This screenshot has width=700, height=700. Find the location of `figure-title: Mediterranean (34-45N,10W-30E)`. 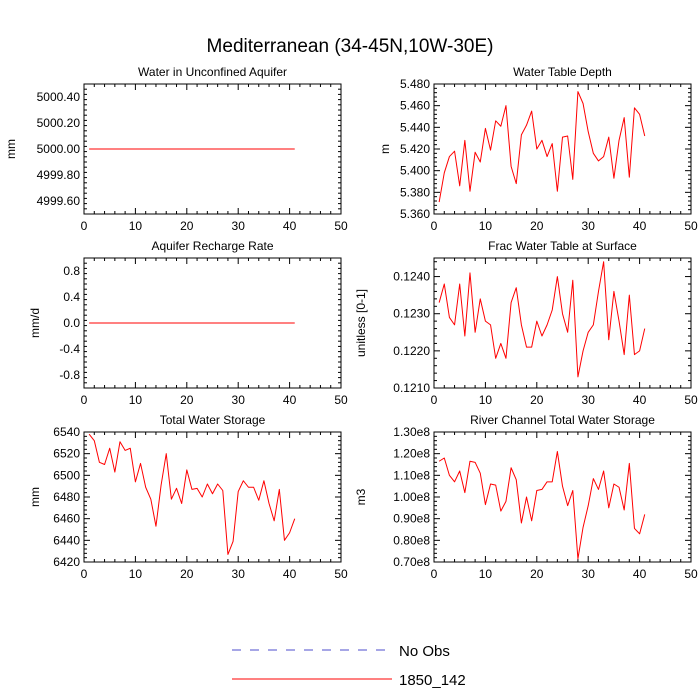

figure-title: Mediterranean (34-45N,10W-30E) is located at coordinates (350, 46).